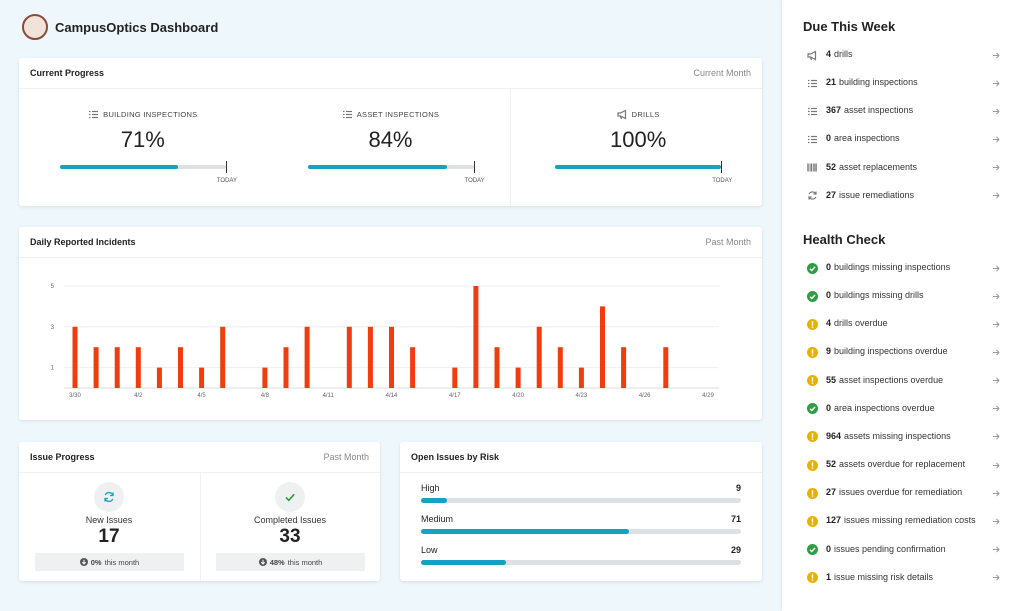  Describe the element at coordinates (891, 379) in the screenshot. I see `row-text: asset inspections overdue` at that location.